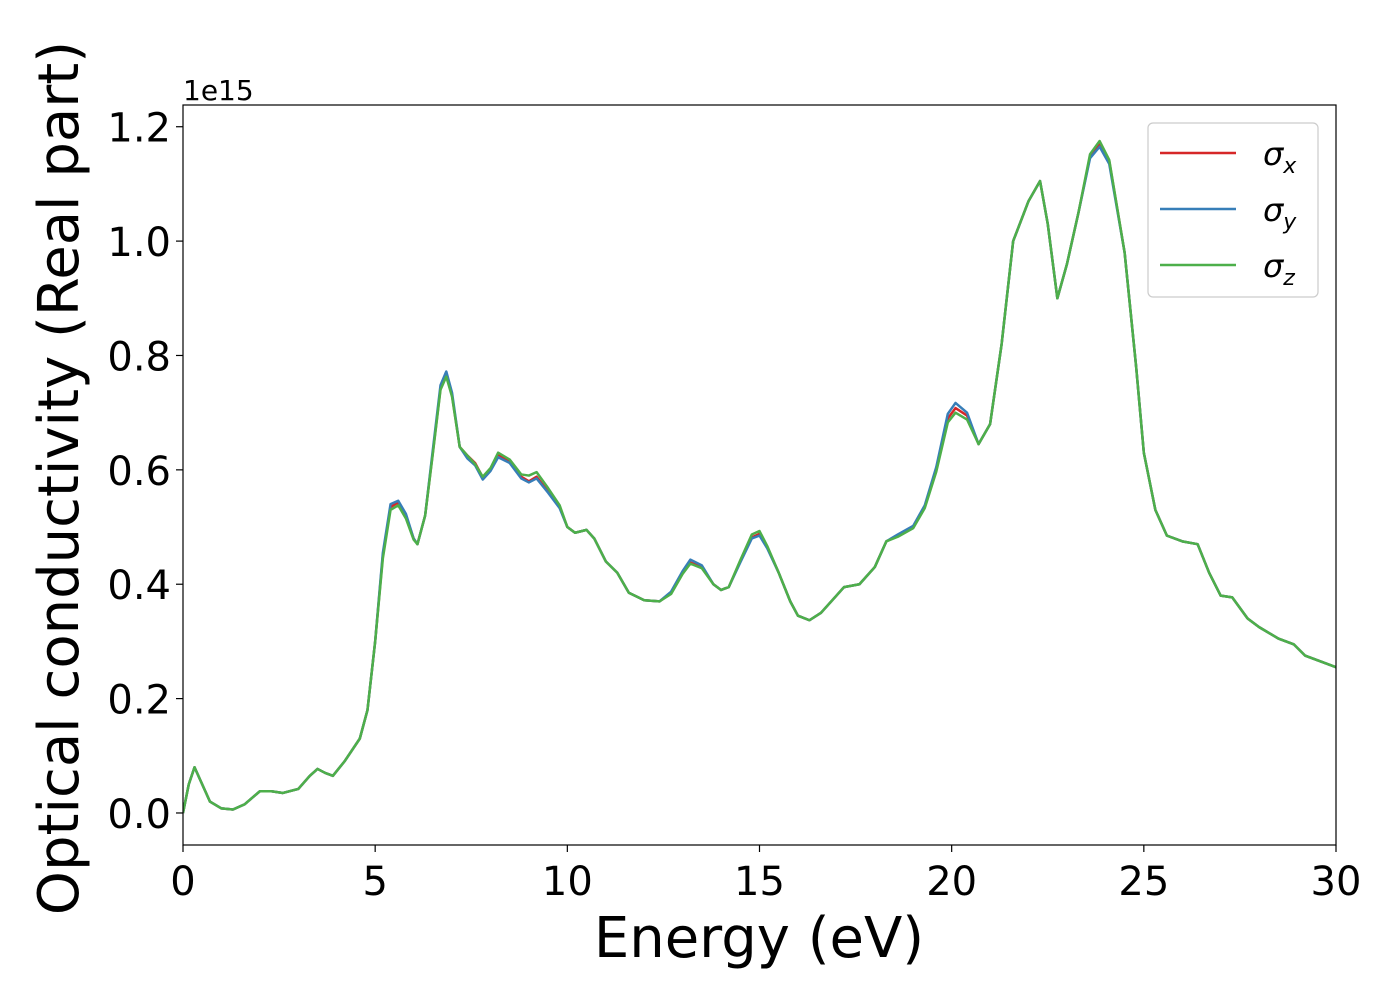 The height and width of the screenshot is (1000, 1400). Describe the element at coordinates (139, 586) in the screenshot. I see `y-tick-label: 0.4` at that location.